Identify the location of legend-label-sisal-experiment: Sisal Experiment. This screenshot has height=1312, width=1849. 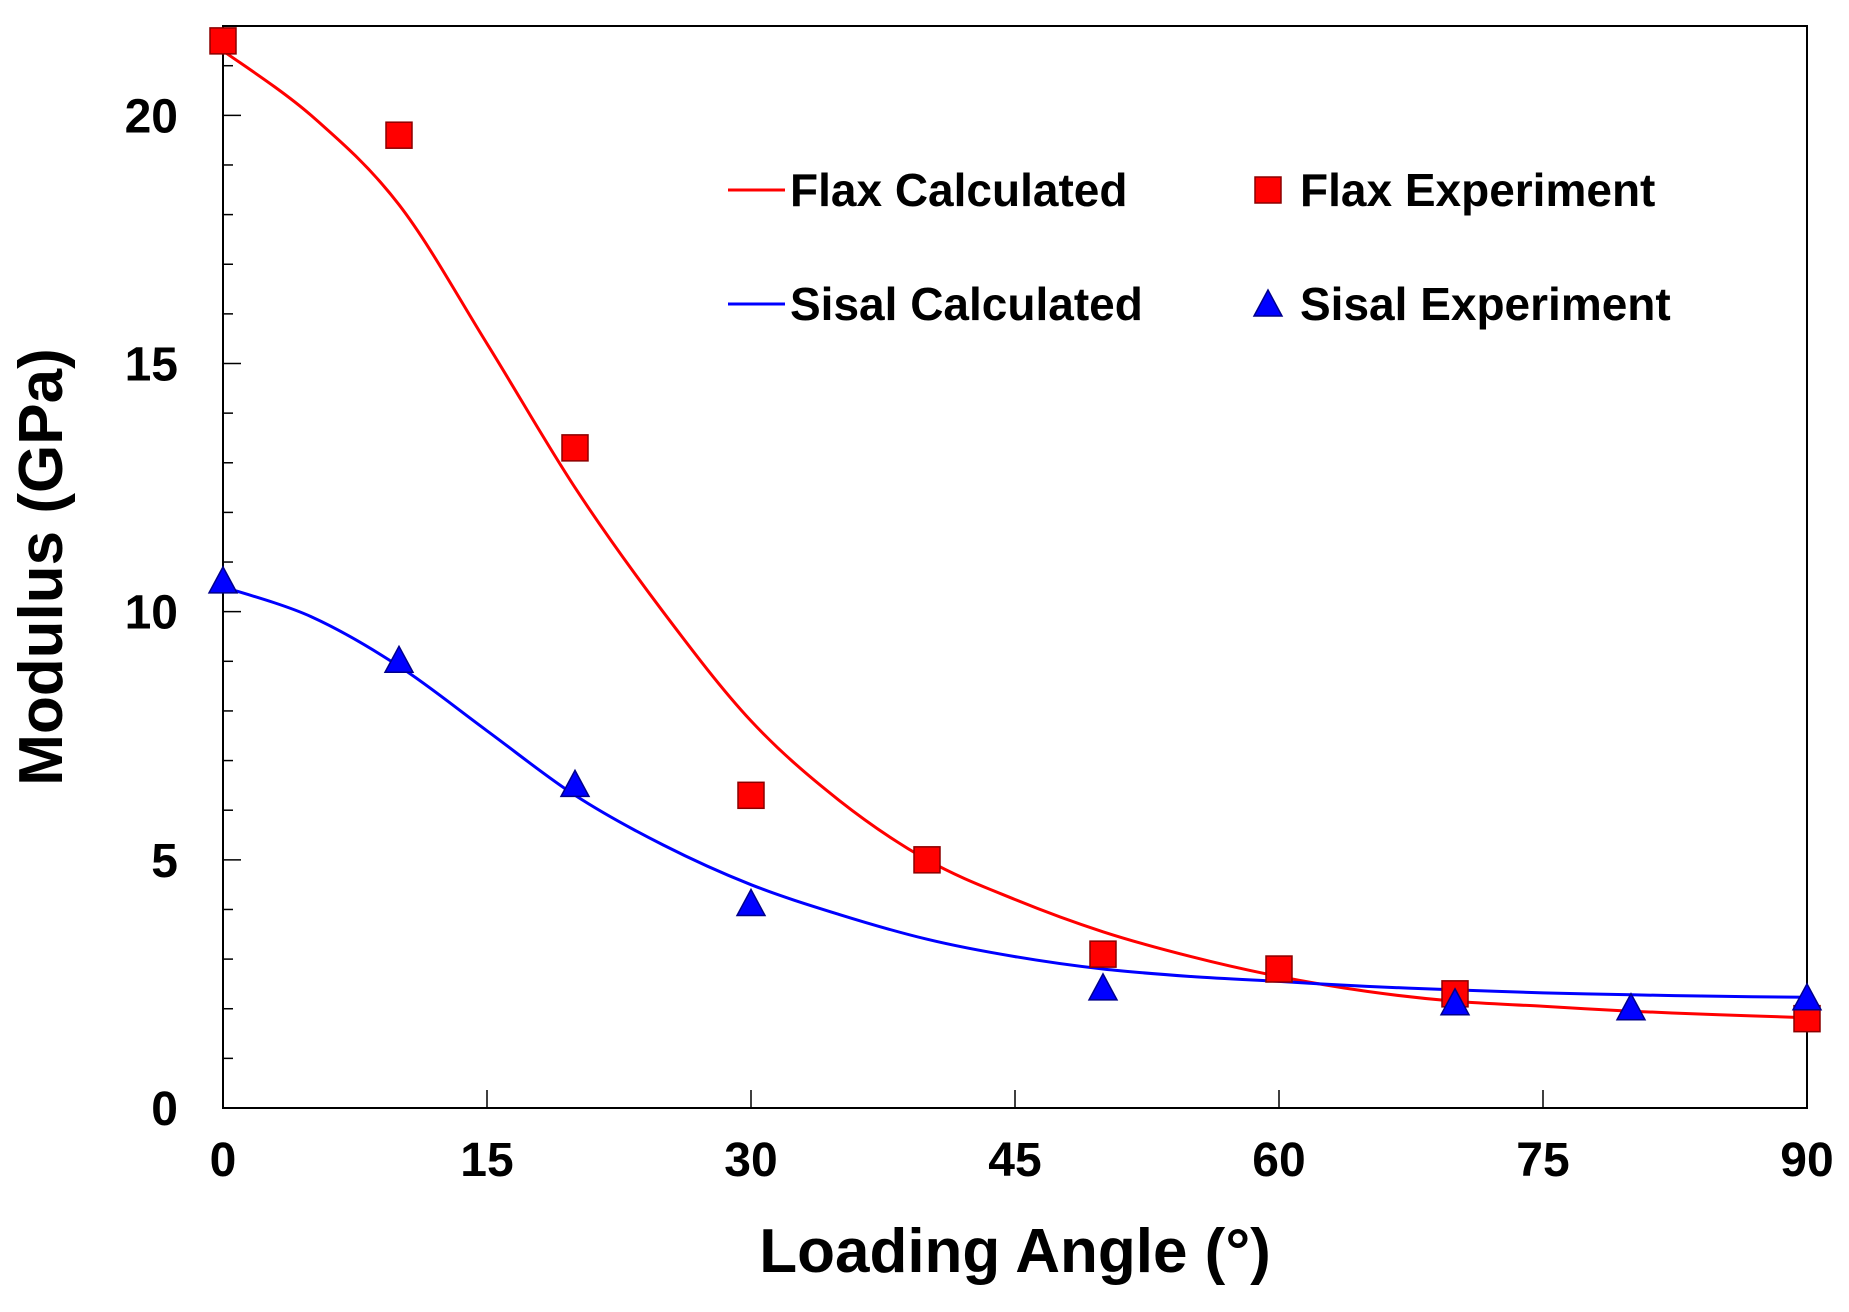
(1485, 304).